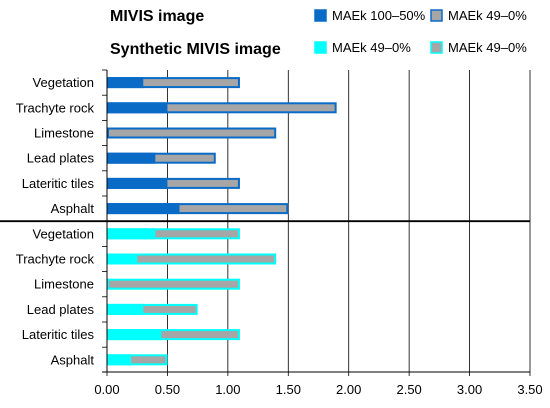  I want to click on legend-label-1-1: MAEk 49–0%, so click(487, 47).